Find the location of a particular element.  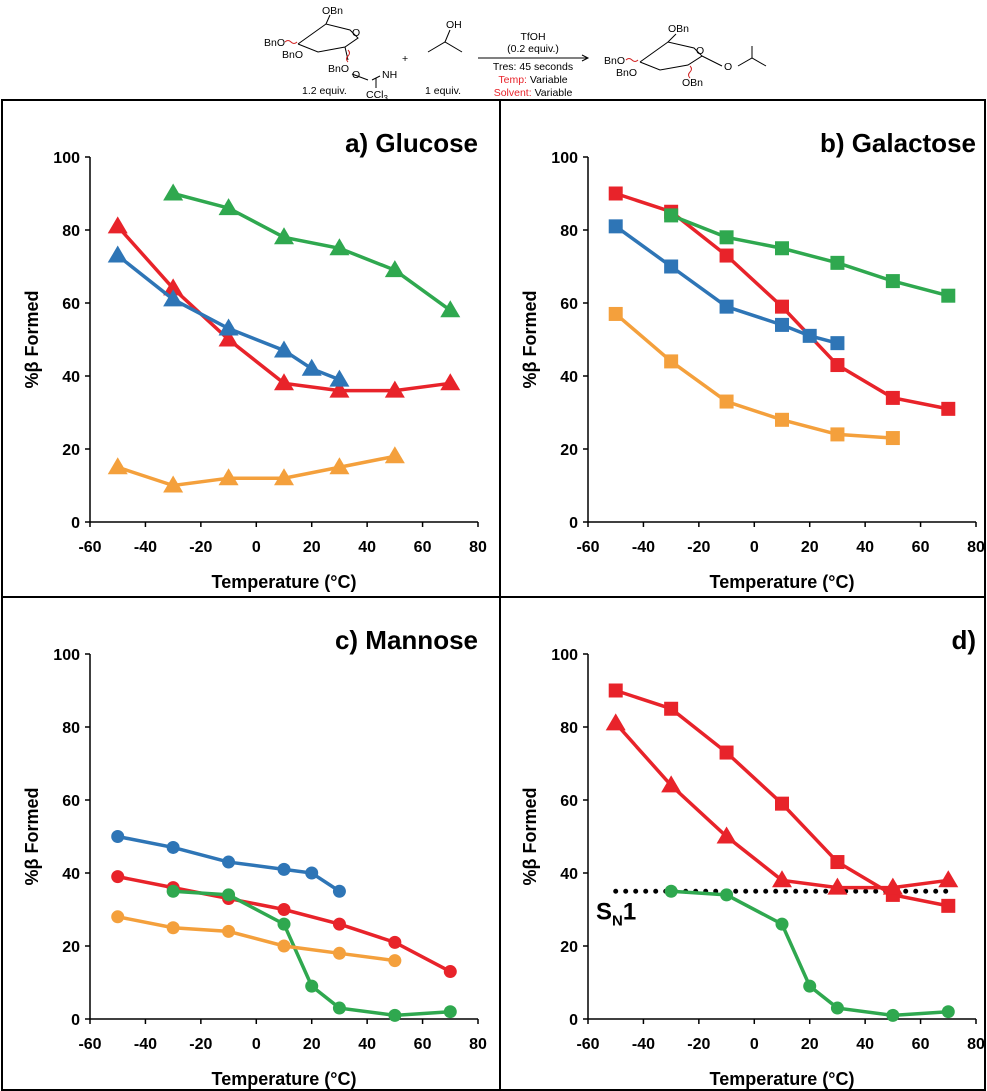

chart-title: a) Glucose is located at coordinates (411, 143).